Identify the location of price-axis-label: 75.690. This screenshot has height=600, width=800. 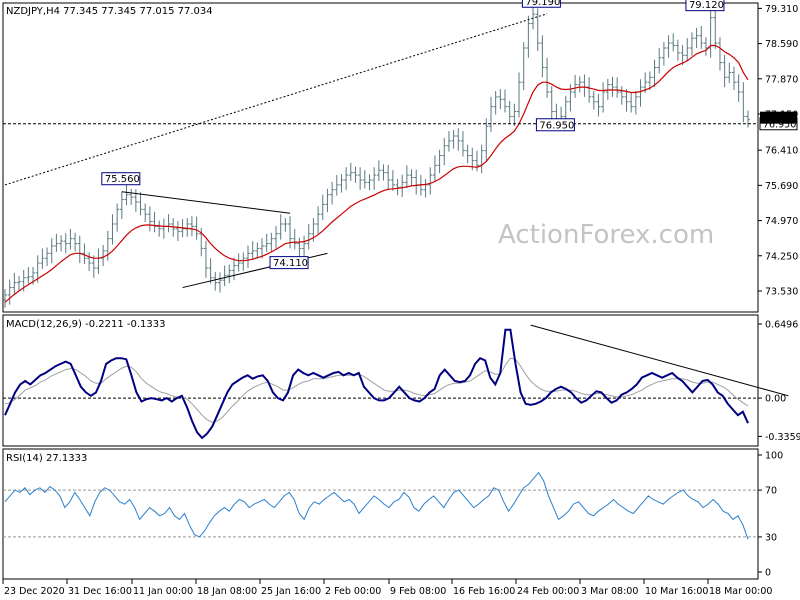
(781, 186).